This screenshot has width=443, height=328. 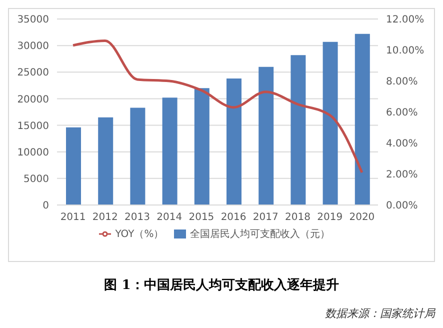 What do you see at coordinates (379, 313) in the screenshot?
I see `source-note: 数据来源：国家统计局` at bounding box center [379, 313].